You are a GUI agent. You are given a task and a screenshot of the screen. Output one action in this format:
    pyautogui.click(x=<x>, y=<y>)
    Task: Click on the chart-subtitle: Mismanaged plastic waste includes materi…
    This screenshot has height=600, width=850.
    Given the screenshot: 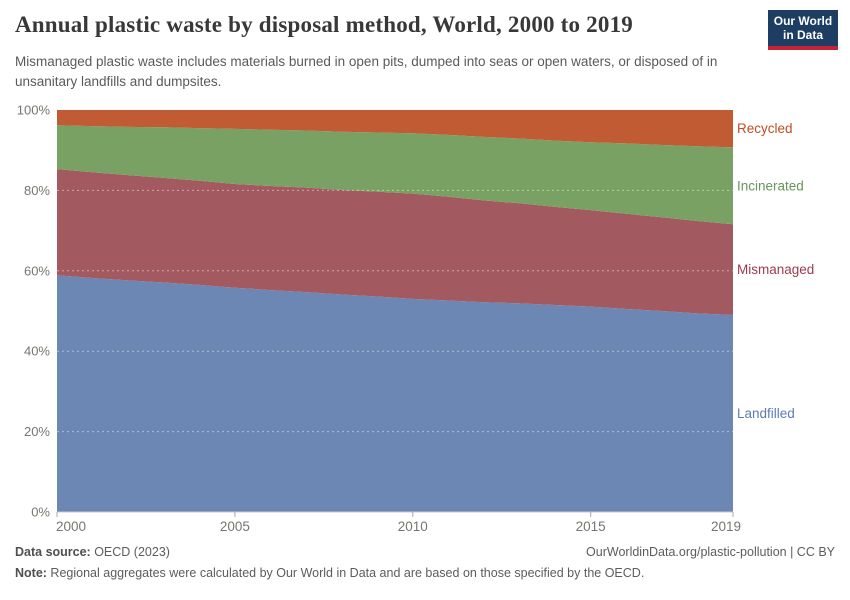 What is the action you would take?
    pyautogui.click(x=366, y=71)
    